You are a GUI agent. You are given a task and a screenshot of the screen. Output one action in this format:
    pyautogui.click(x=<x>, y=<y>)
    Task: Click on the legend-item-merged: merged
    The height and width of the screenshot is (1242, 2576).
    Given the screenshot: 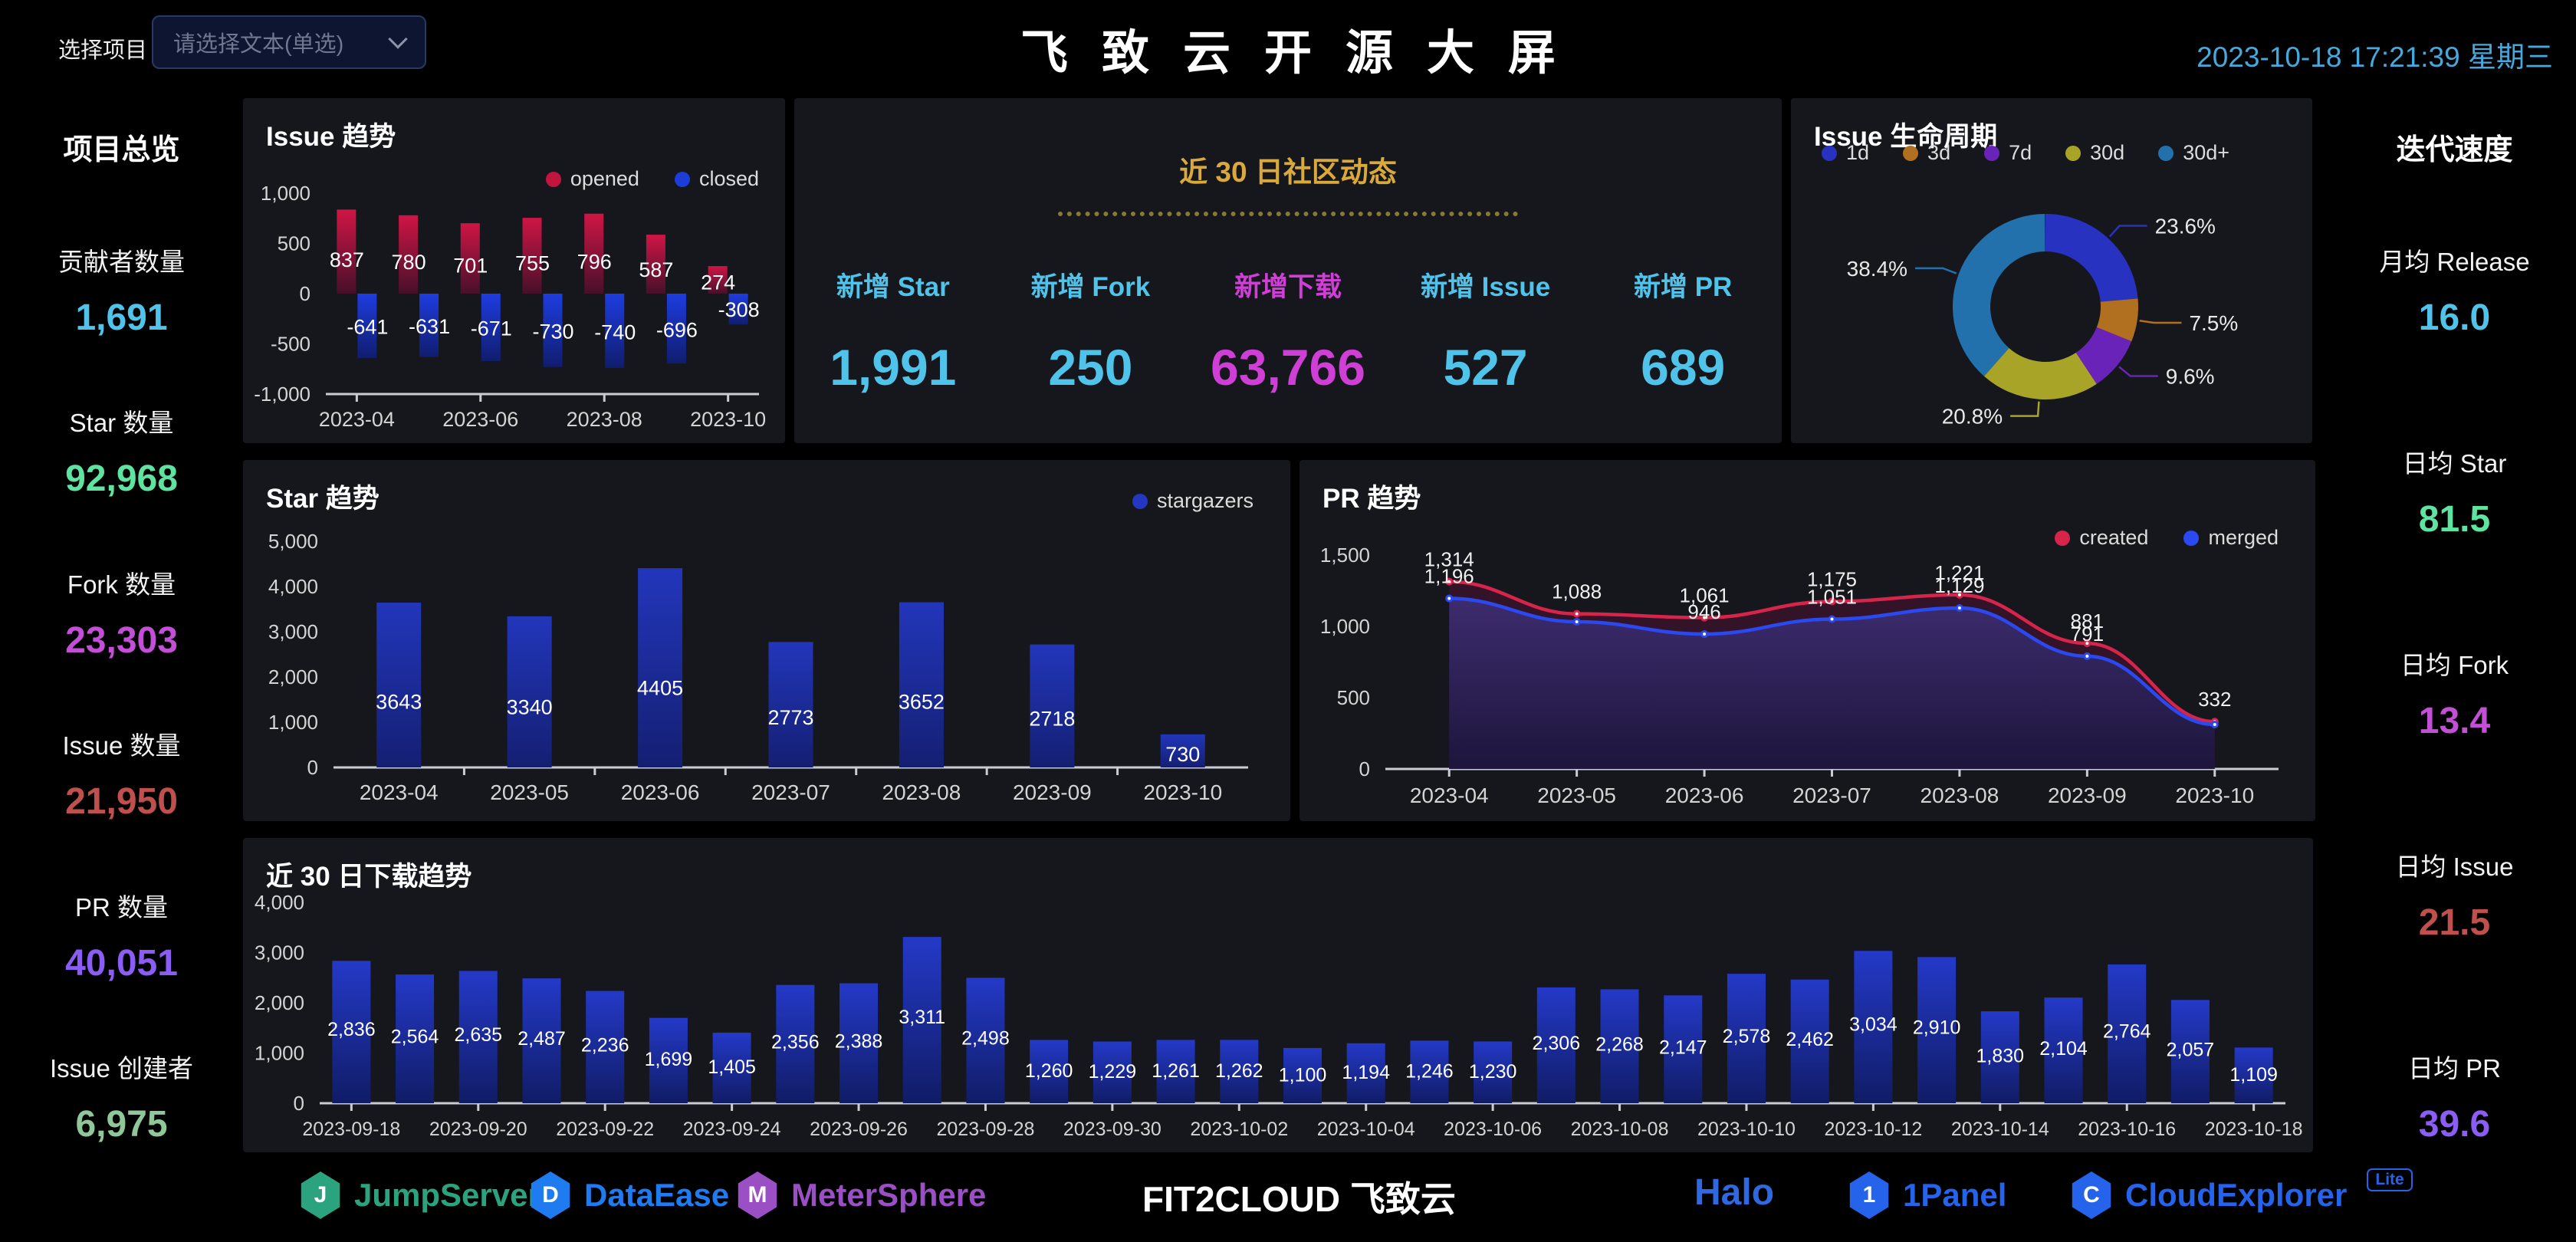 What is the action you would take?
    pyautogui.click(x=2231, y=538)
    